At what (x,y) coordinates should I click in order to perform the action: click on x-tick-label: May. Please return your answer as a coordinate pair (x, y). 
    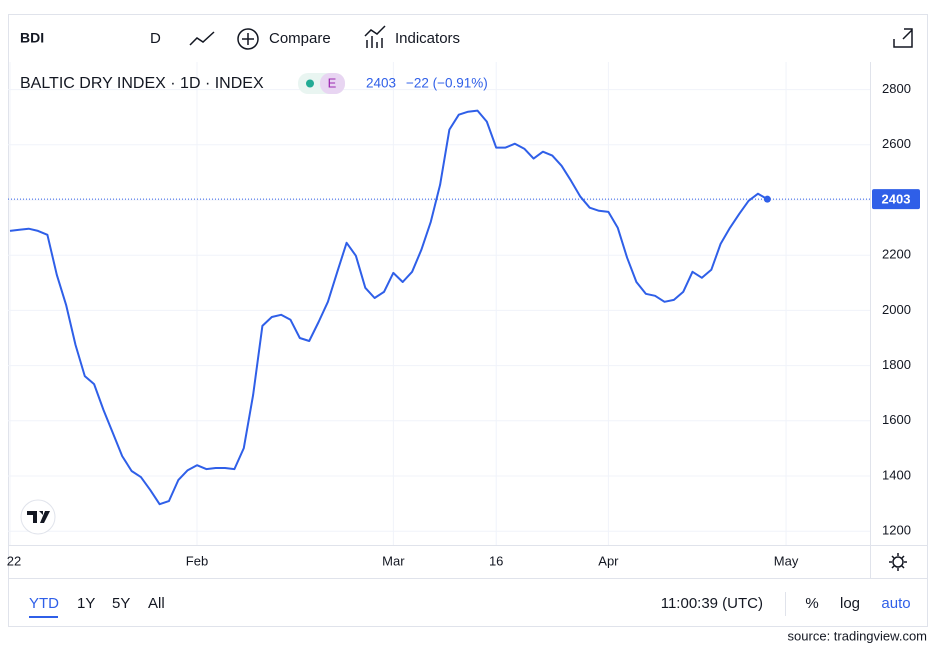
    Looking at the image, I should click on (786, 560).